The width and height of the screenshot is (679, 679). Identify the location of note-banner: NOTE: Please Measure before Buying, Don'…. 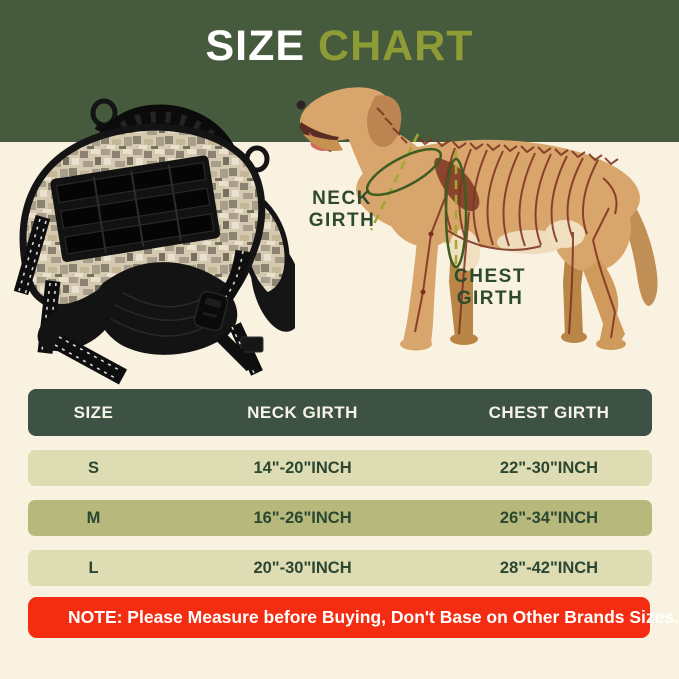
(353, 617).